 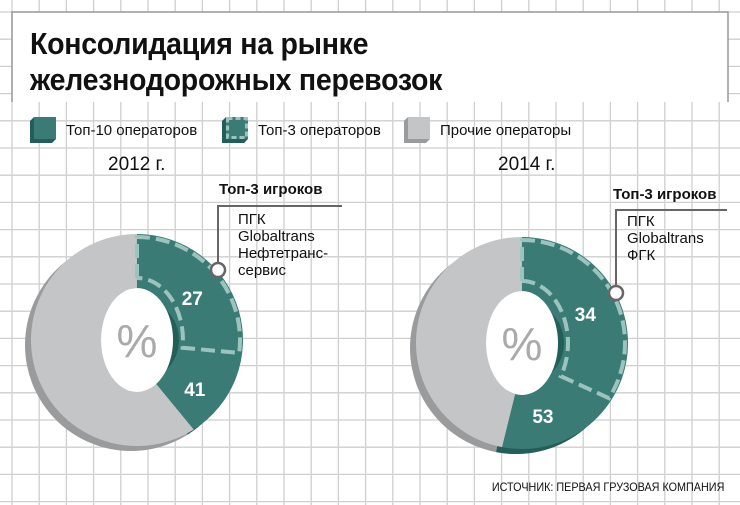 I want to click on label-top10: 53, so click(x=542, y=417).